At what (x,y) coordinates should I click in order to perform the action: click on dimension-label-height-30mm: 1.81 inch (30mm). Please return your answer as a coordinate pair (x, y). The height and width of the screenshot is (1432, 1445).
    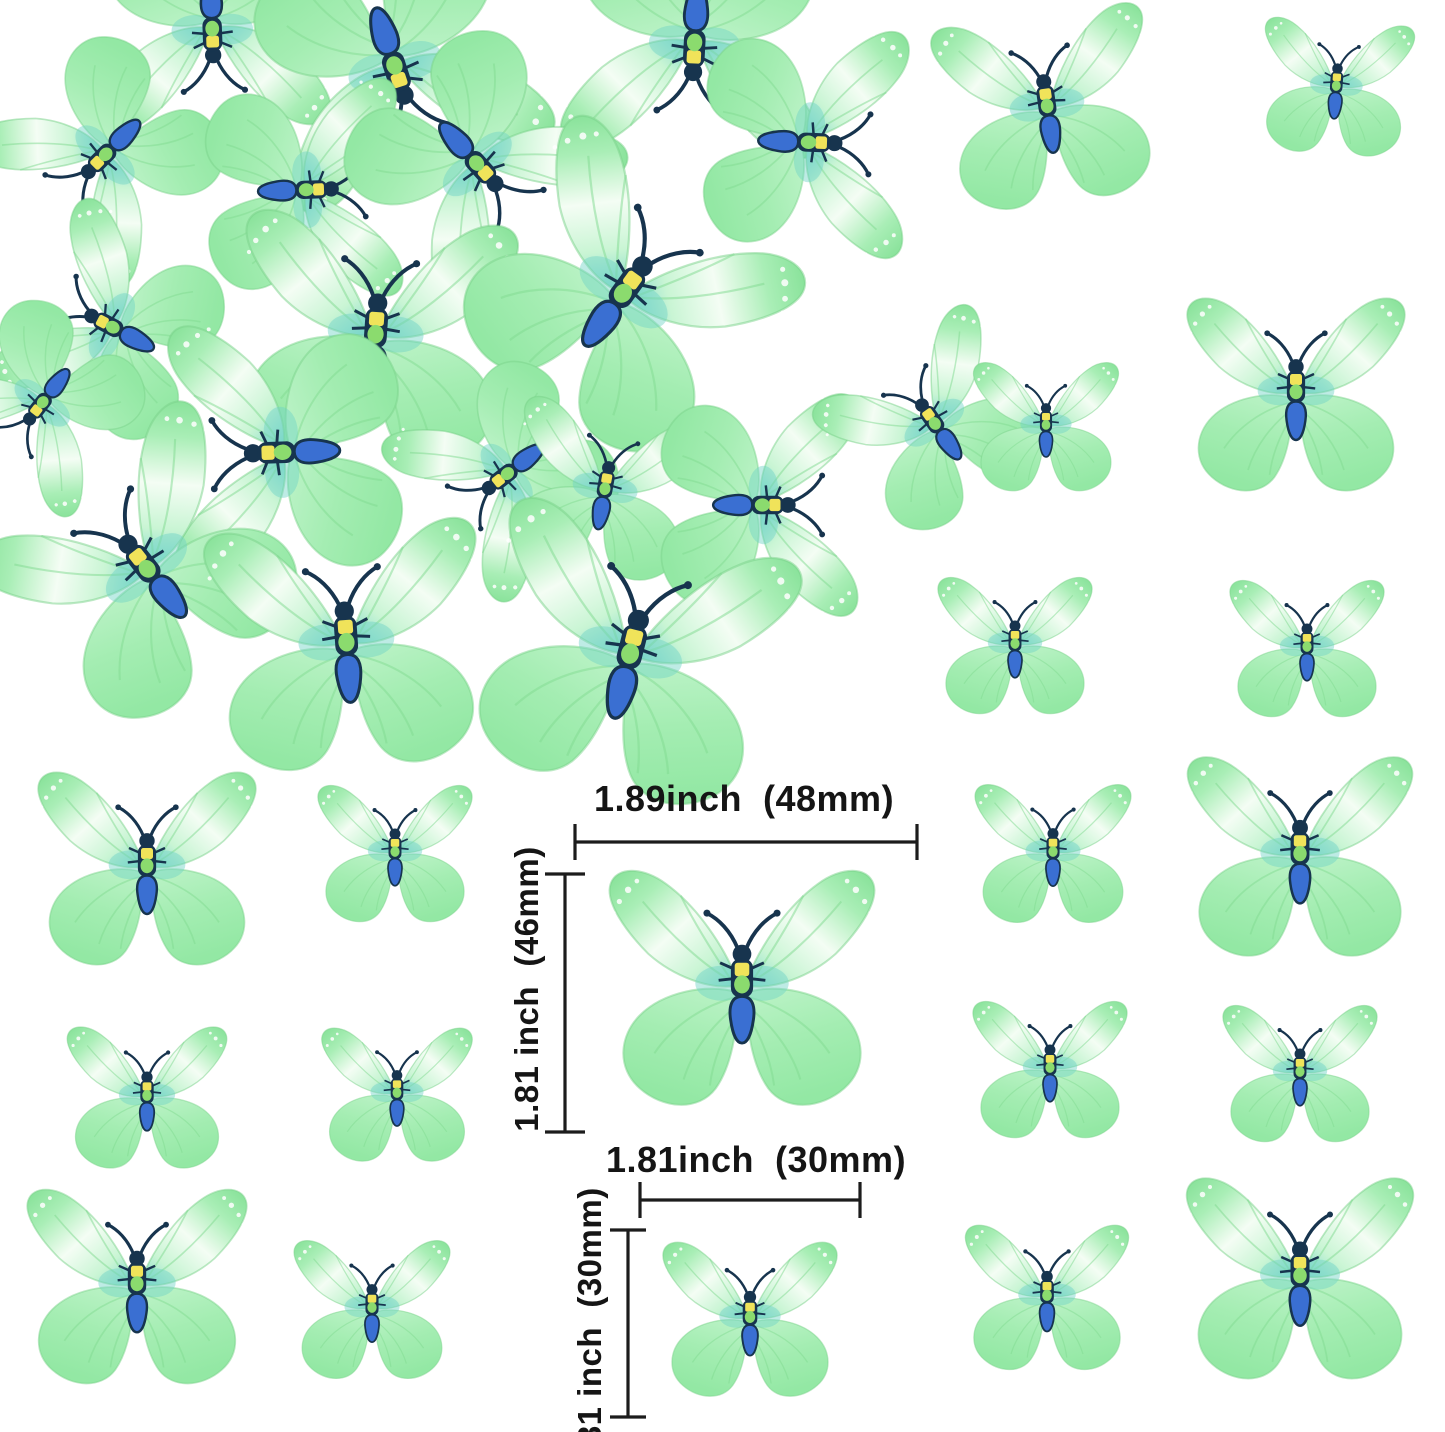
    Looking at the image, I should click on (589, 1309).